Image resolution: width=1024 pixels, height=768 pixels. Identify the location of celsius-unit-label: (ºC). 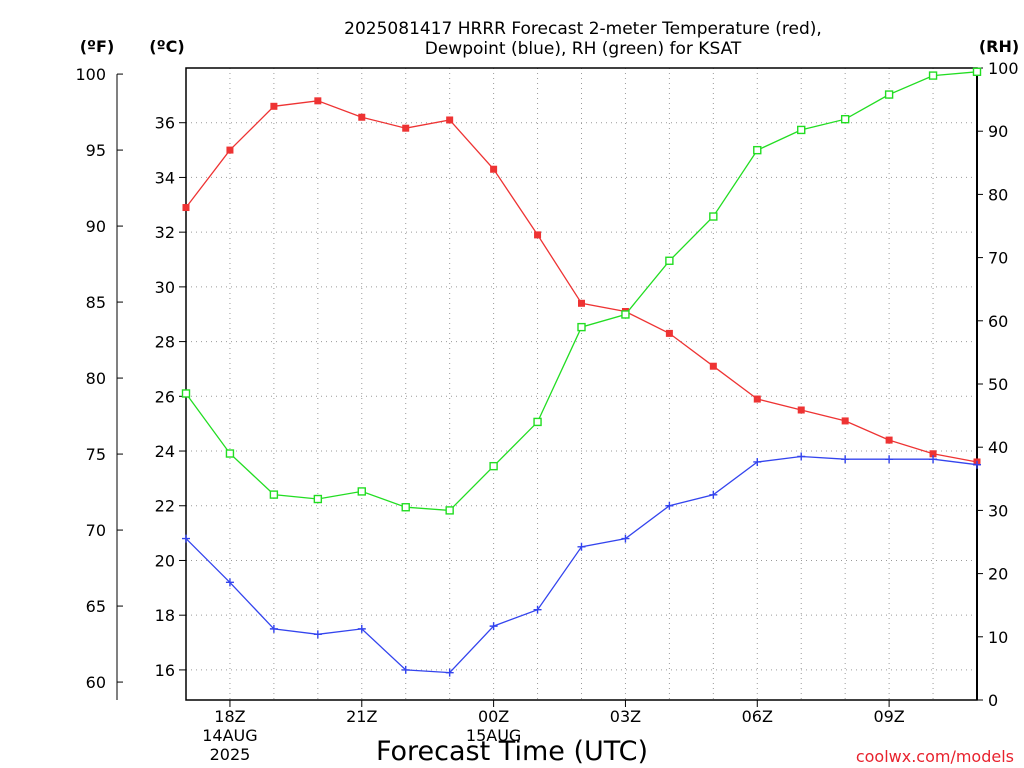
(166, 46).